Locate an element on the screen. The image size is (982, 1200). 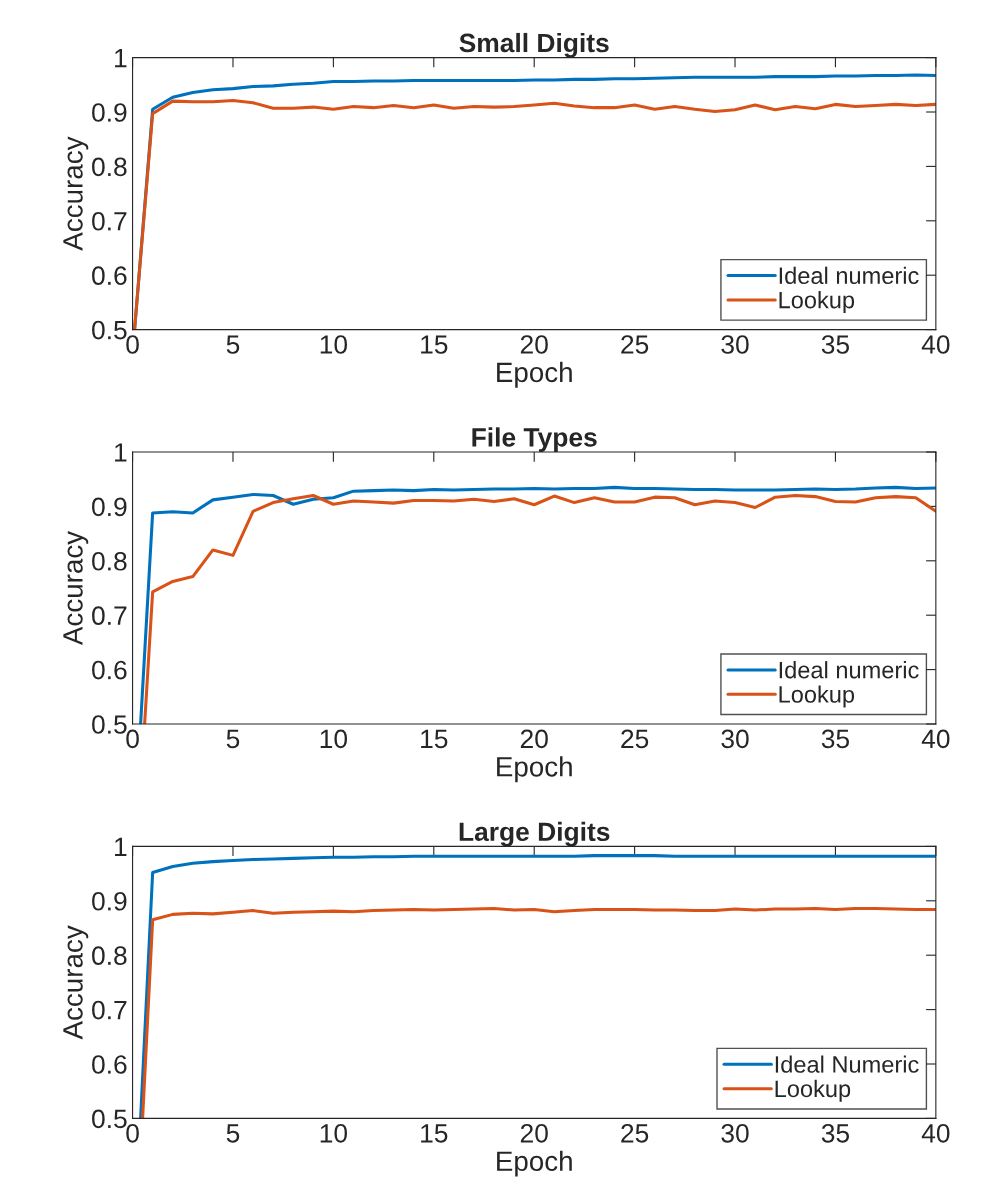
legend-label: Ideal Numeric is located at coordinates (847, 1064).